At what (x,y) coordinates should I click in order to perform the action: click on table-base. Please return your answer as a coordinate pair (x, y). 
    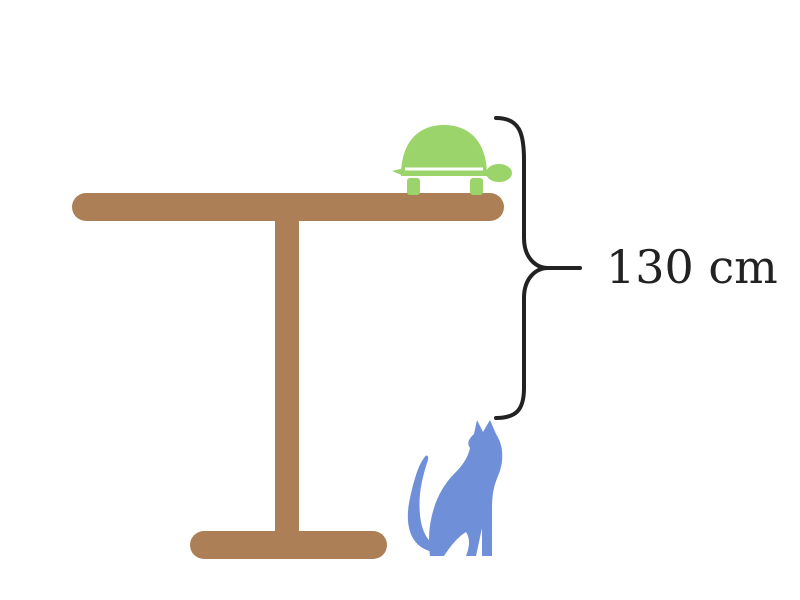
    Looking at the image, I should click on (288, 545).